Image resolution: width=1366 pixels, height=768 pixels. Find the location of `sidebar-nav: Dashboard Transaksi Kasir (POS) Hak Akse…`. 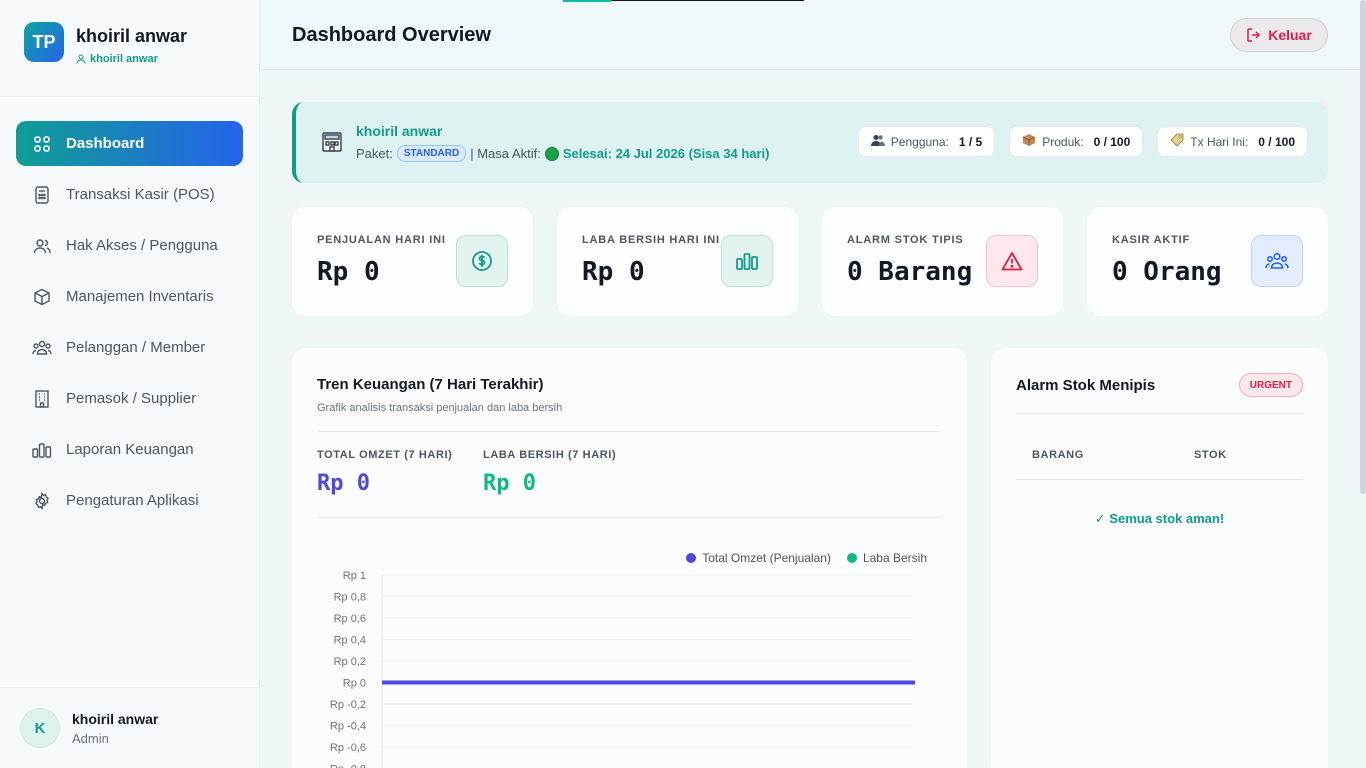

sidebar-nav: Dashboard Transaksi Kasir (POS) Hak Akse… is located at coordinates (129, 310).